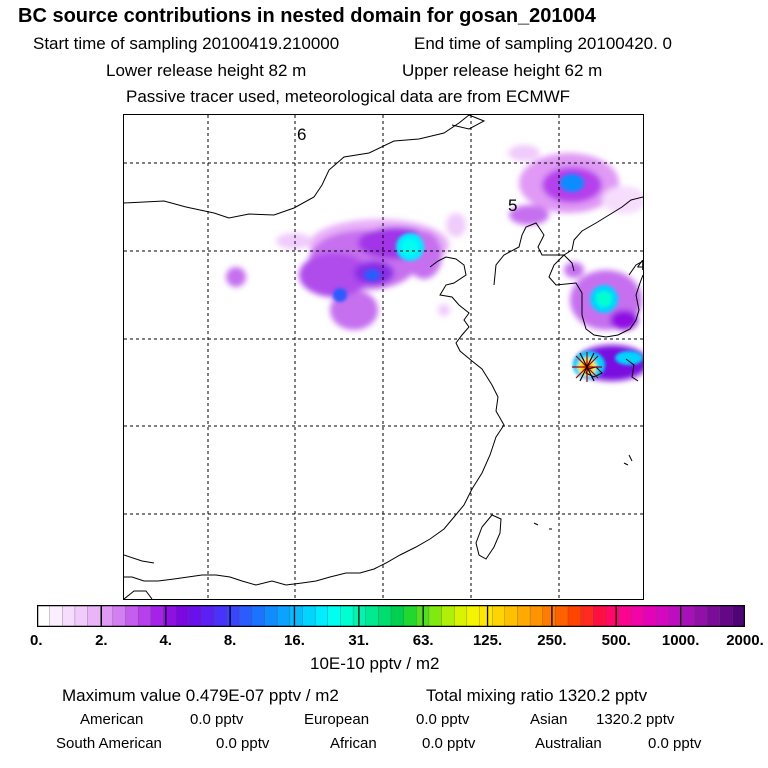  What do you see at coordinates (165, 640) in the screenshot?
I see `colorbar-tick-label: 4.` at bounding box center [165, 640].